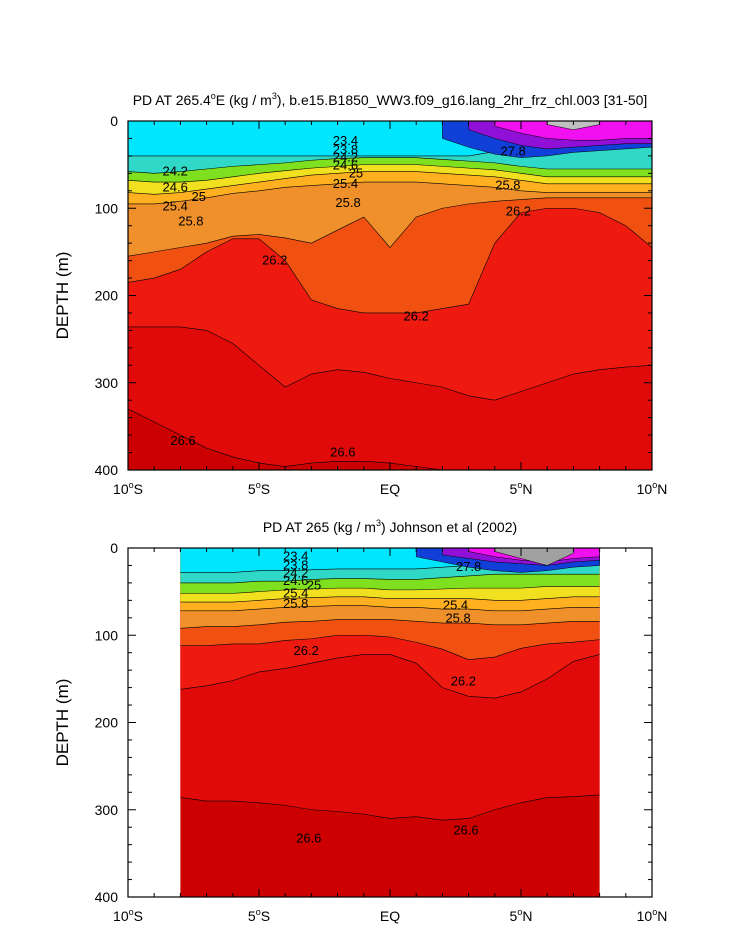 The image size is (733, 945). Describe the element at coordinates (172, 100) in the screenshot. I see `title-part-pre: PD AT 265.4` at that location.